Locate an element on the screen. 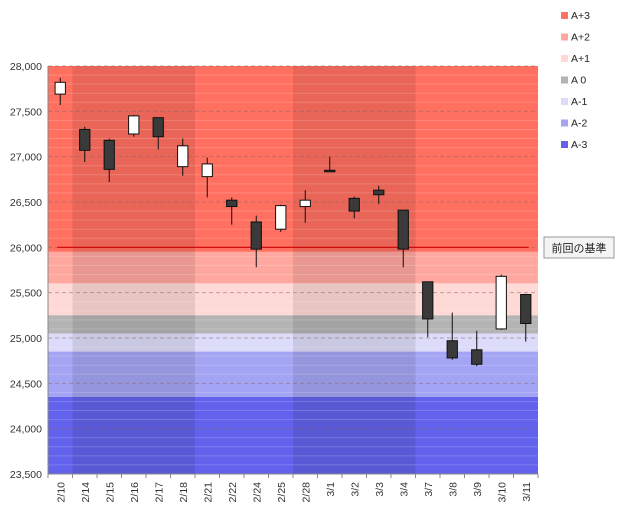 This screenshot has height=516, width=622. band-a+2 is located at coordinates (293, 267).